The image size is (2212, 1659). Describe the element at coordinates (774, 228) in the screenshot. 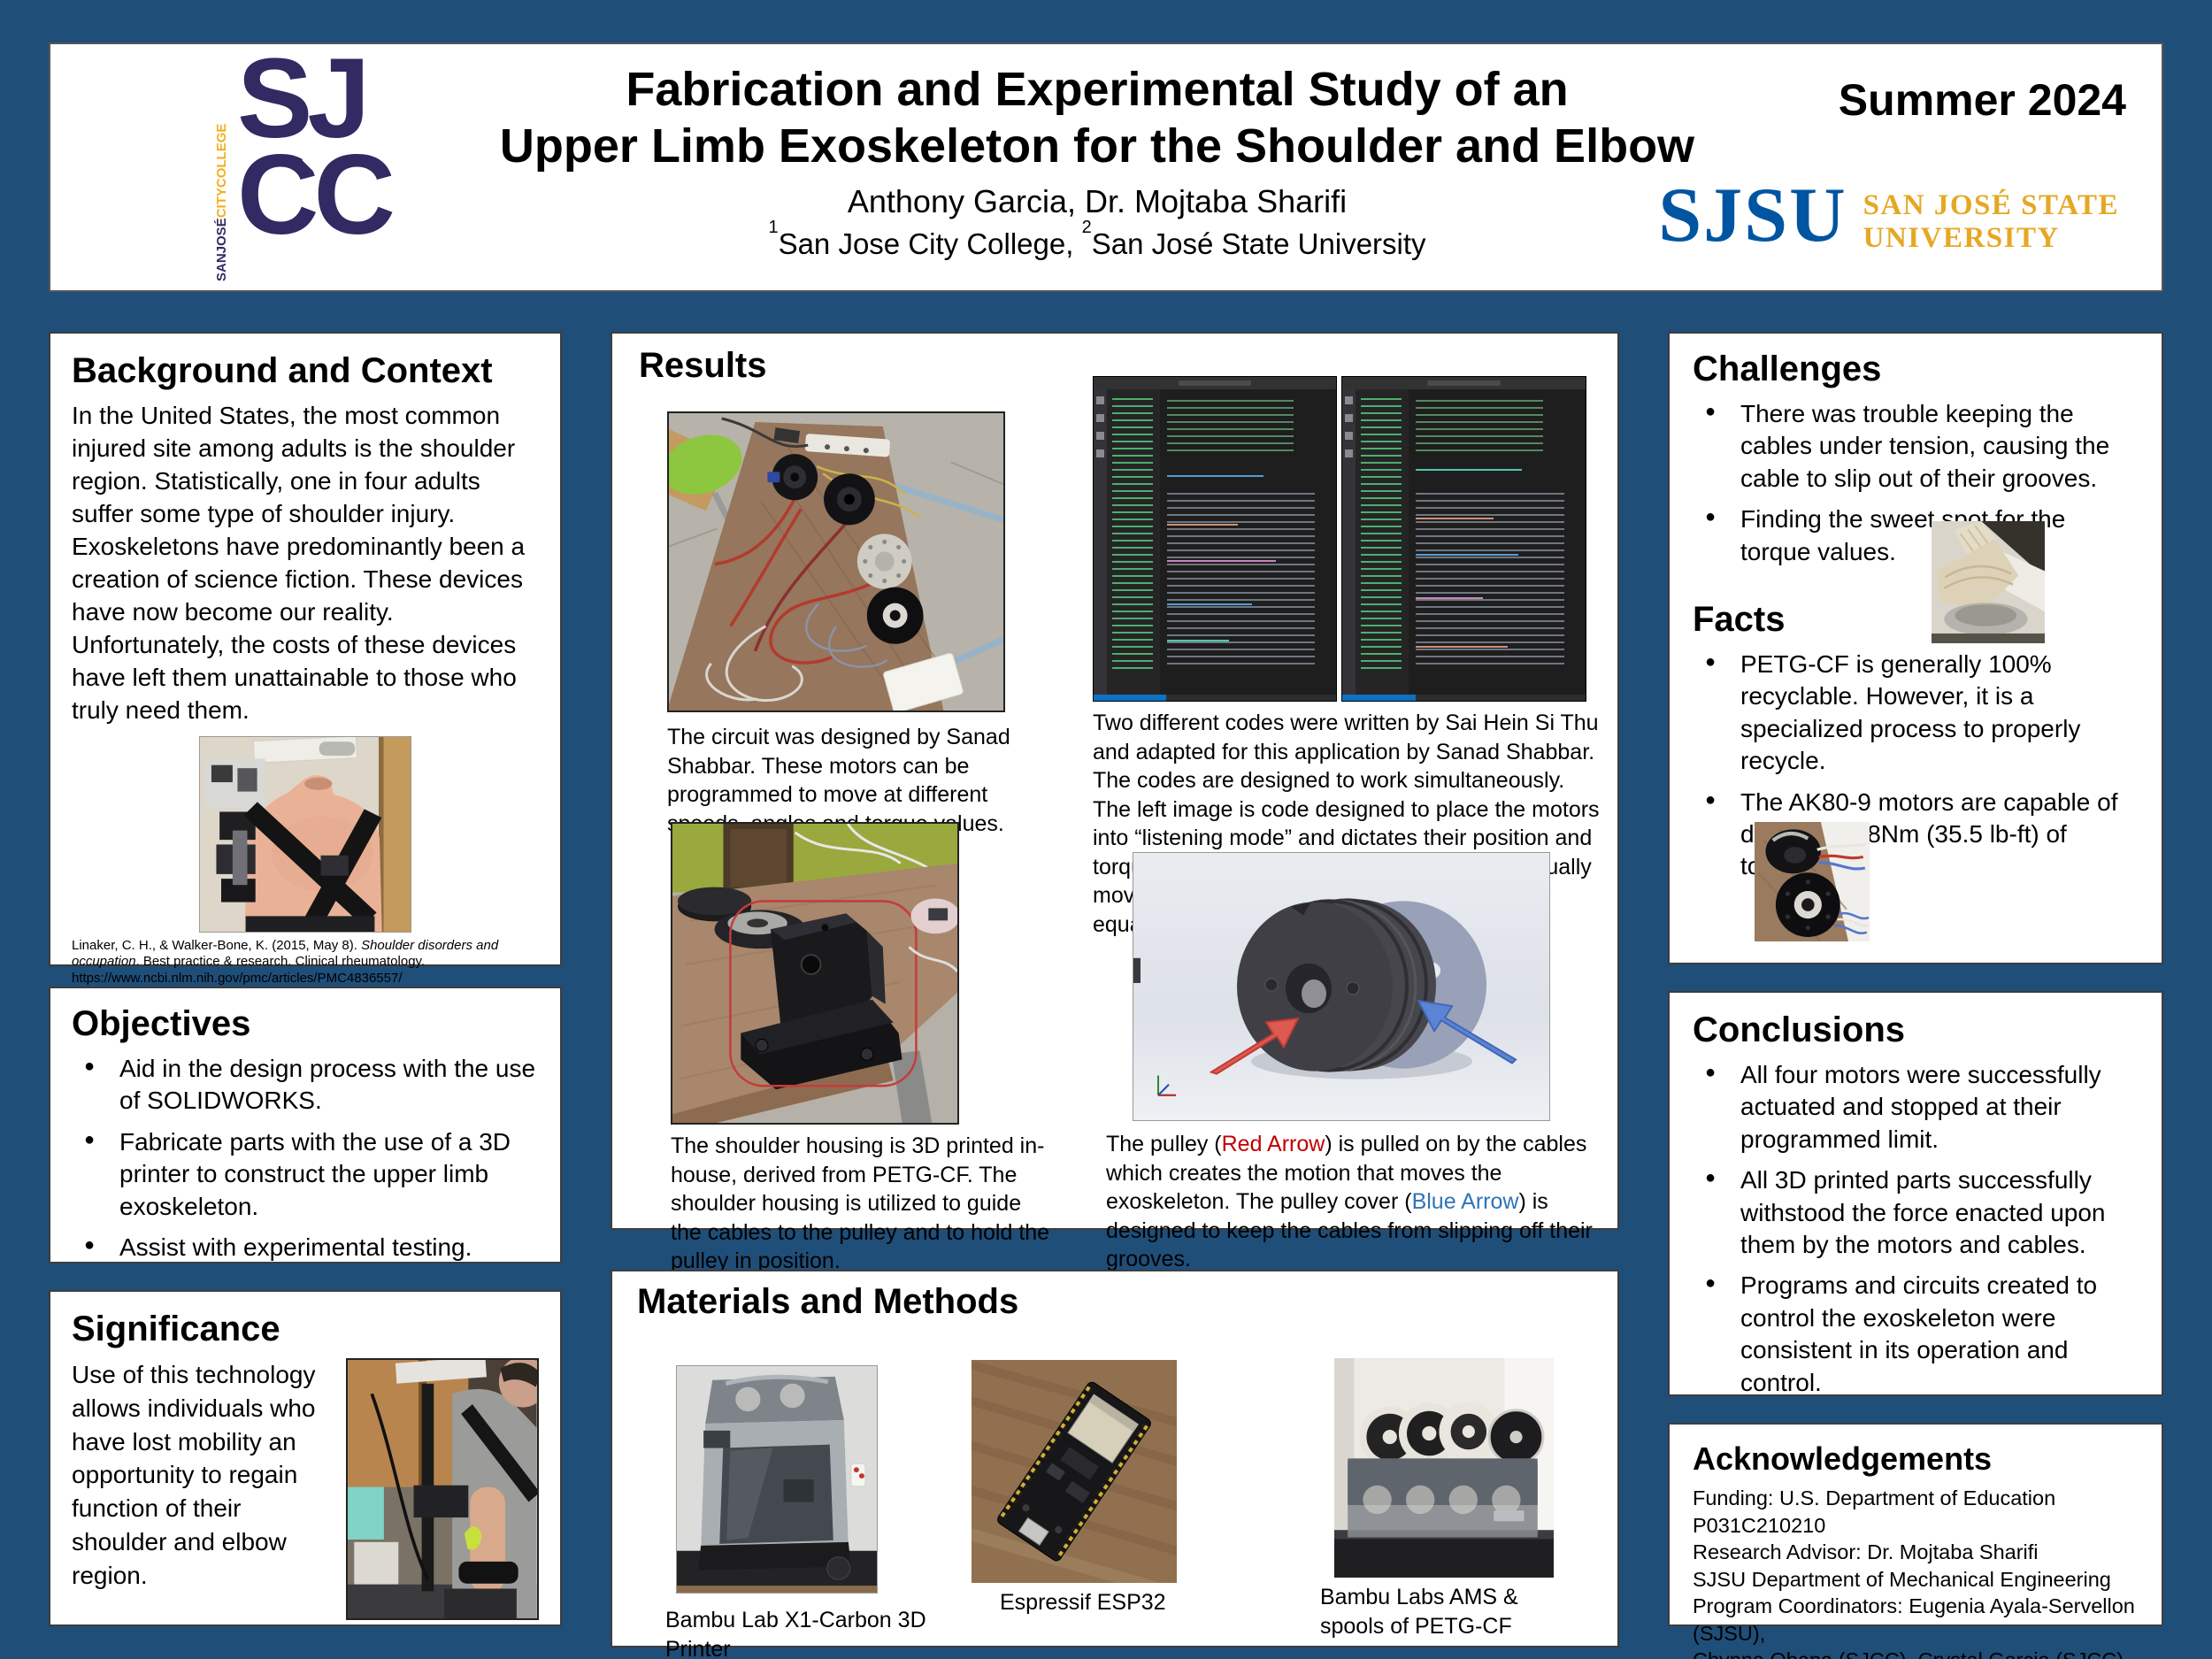

I see `affil1-sup: 1` at that location.